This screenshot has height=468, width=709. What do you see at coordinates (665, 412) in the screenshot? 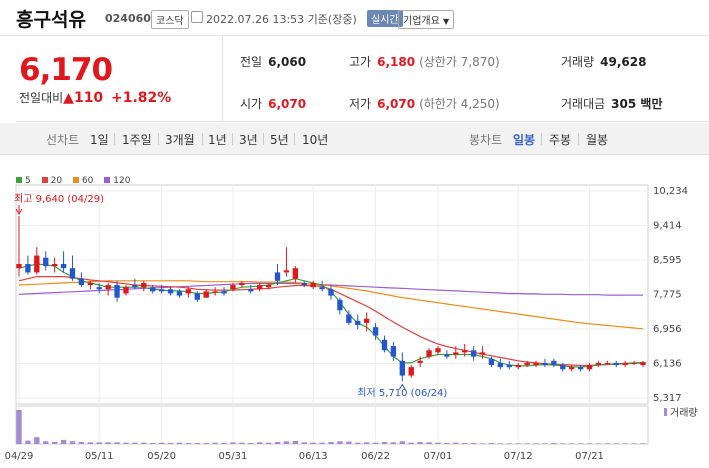
I see `volume-legend-swatch` at bounding box center [665, 412].